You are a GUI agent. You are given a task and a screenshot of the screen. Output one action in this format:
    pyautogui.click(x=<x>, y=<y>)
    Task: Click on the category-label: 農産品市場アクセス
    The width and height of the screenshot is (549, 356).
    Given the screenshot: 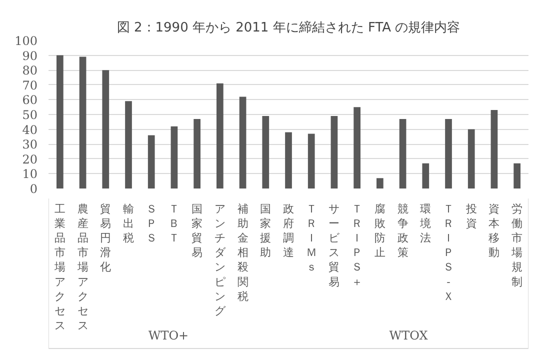 What is the action you would take?
    pyautogui.click(x=82, y=267)
    